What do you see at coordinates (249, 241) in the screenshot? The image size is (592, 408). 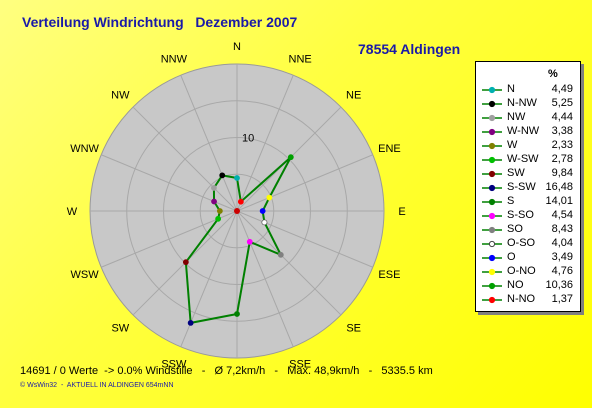 I see `data-point-s-so` at bounding box center [249, 241].